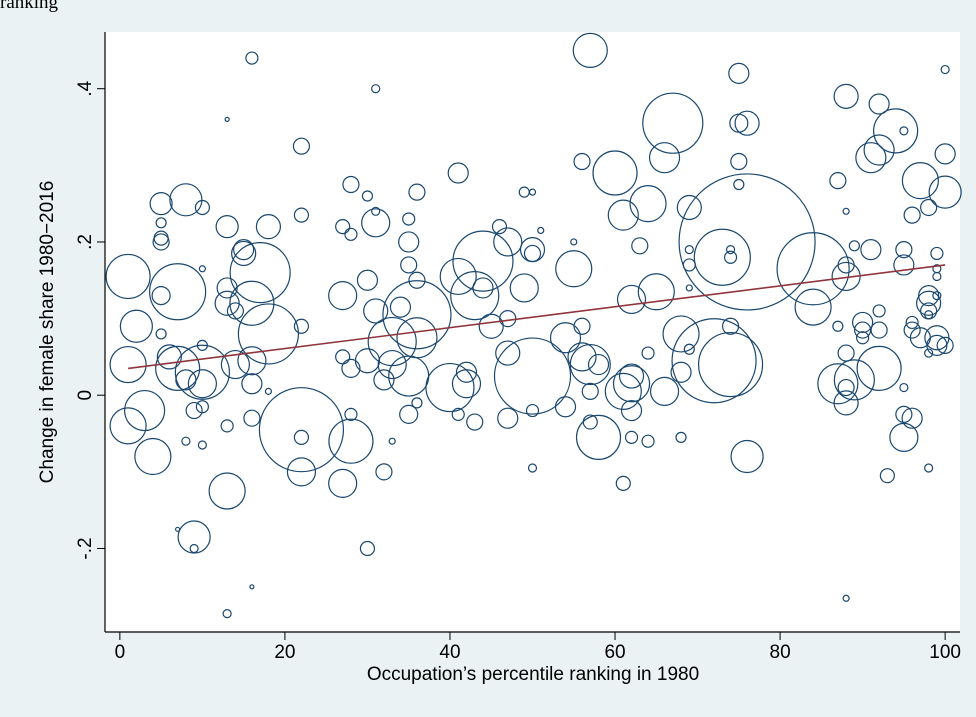 This screenshot has height=717, width=976. I want to click on x-tick-label: 0, so click(120, 652).